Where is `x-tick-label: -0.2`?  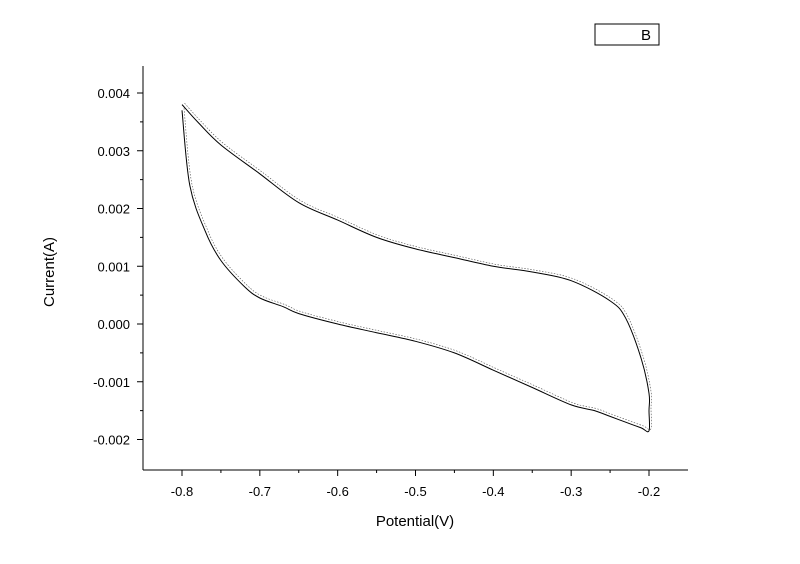 x-tick-label: -0.2 is located at coordinates (649, 491).